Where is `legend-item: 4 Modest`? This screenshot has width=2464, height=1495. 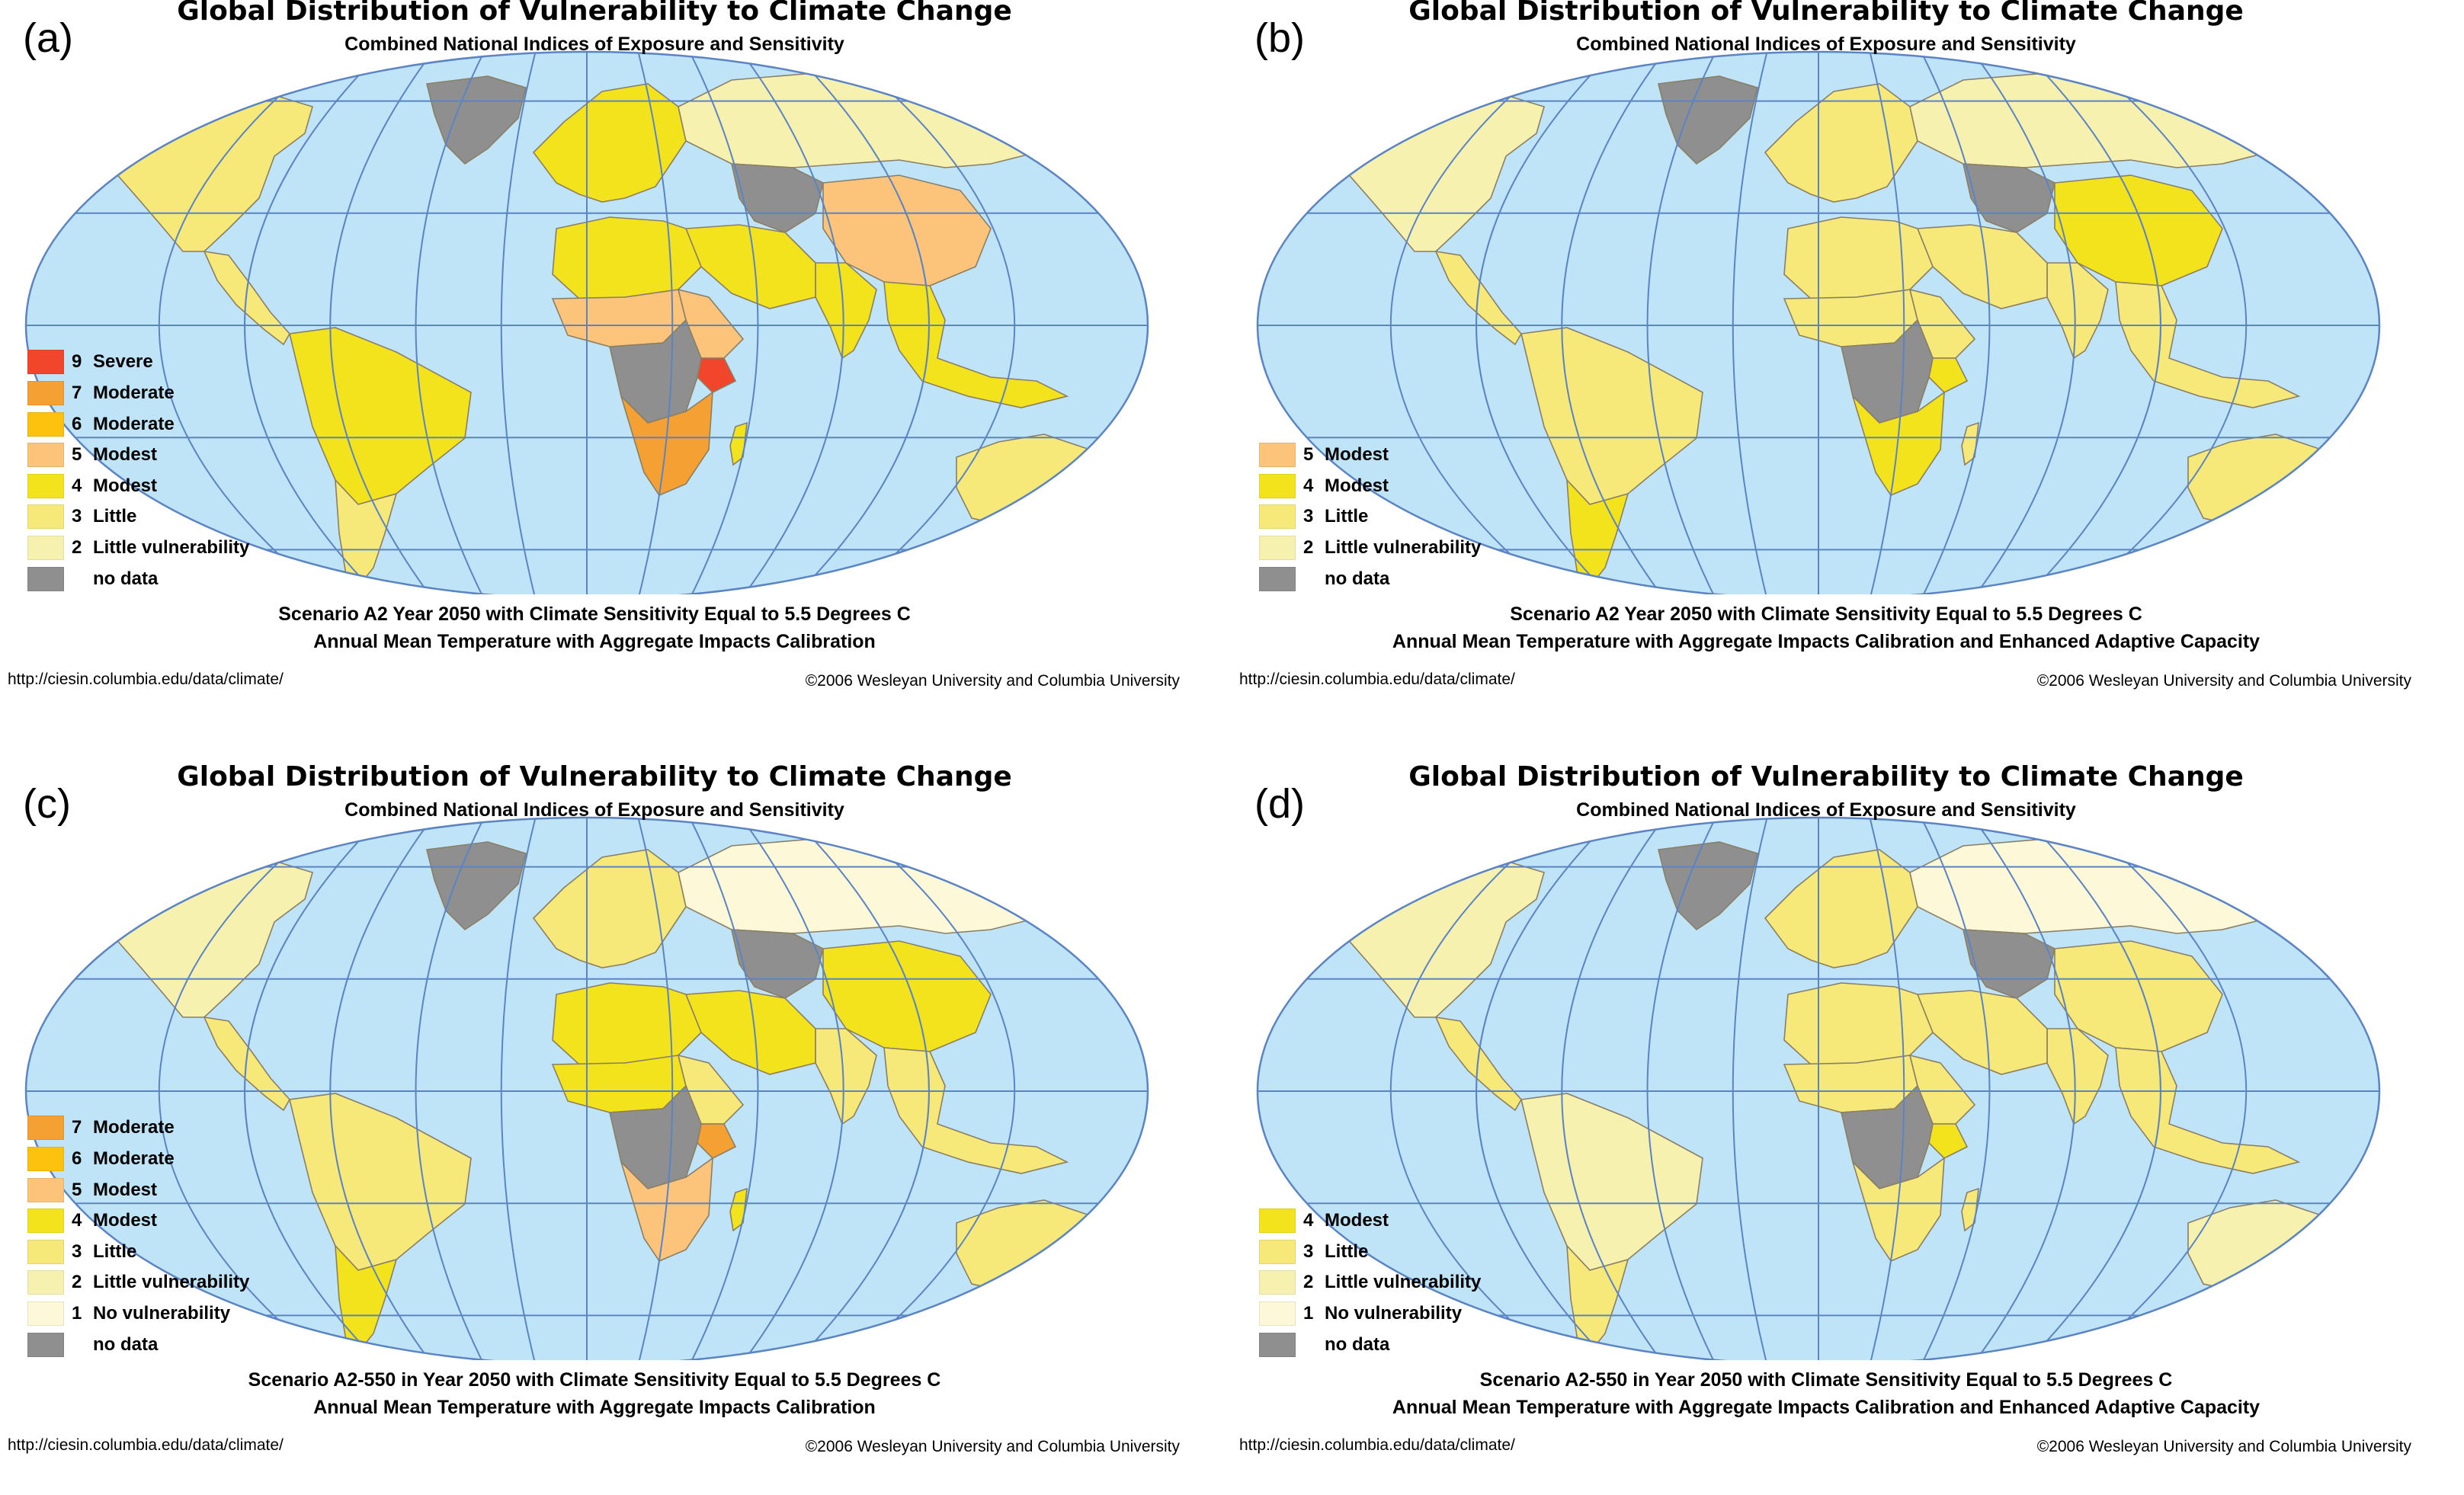 legend-item: 4 Modest is located at coordinates (138, 487).